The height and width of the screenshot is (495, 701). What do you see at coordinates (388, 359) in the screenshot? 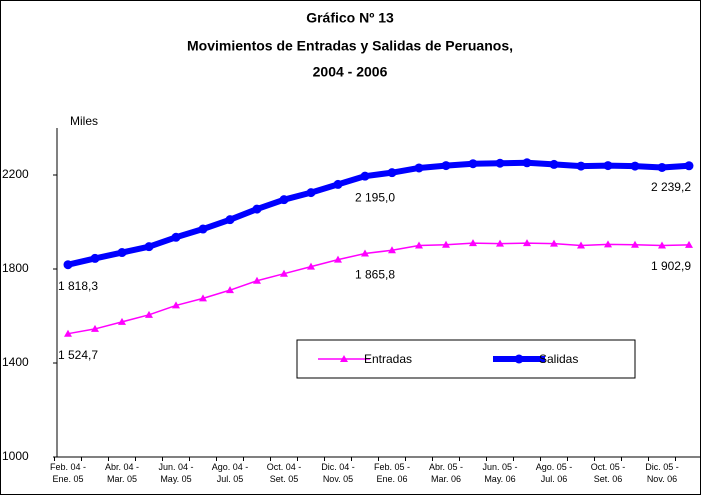
I see `legend-label: Entradas` at bounding box center [388, 359].